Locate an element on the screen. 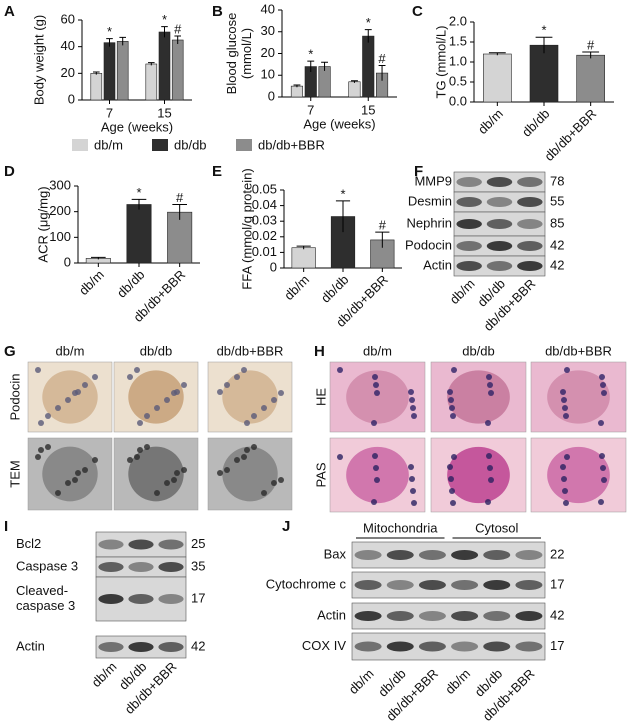 This screenshot has width=628, height=725. panel-label: F is located at coordinates (418, 171).